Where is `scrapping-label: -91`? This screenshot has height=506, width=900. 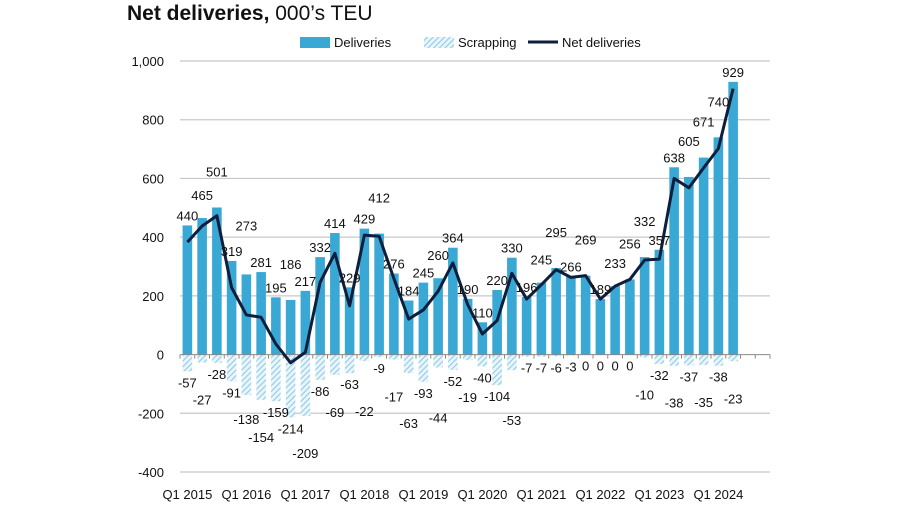
scrapping-label: -91 is located at coordinates (231, 392).